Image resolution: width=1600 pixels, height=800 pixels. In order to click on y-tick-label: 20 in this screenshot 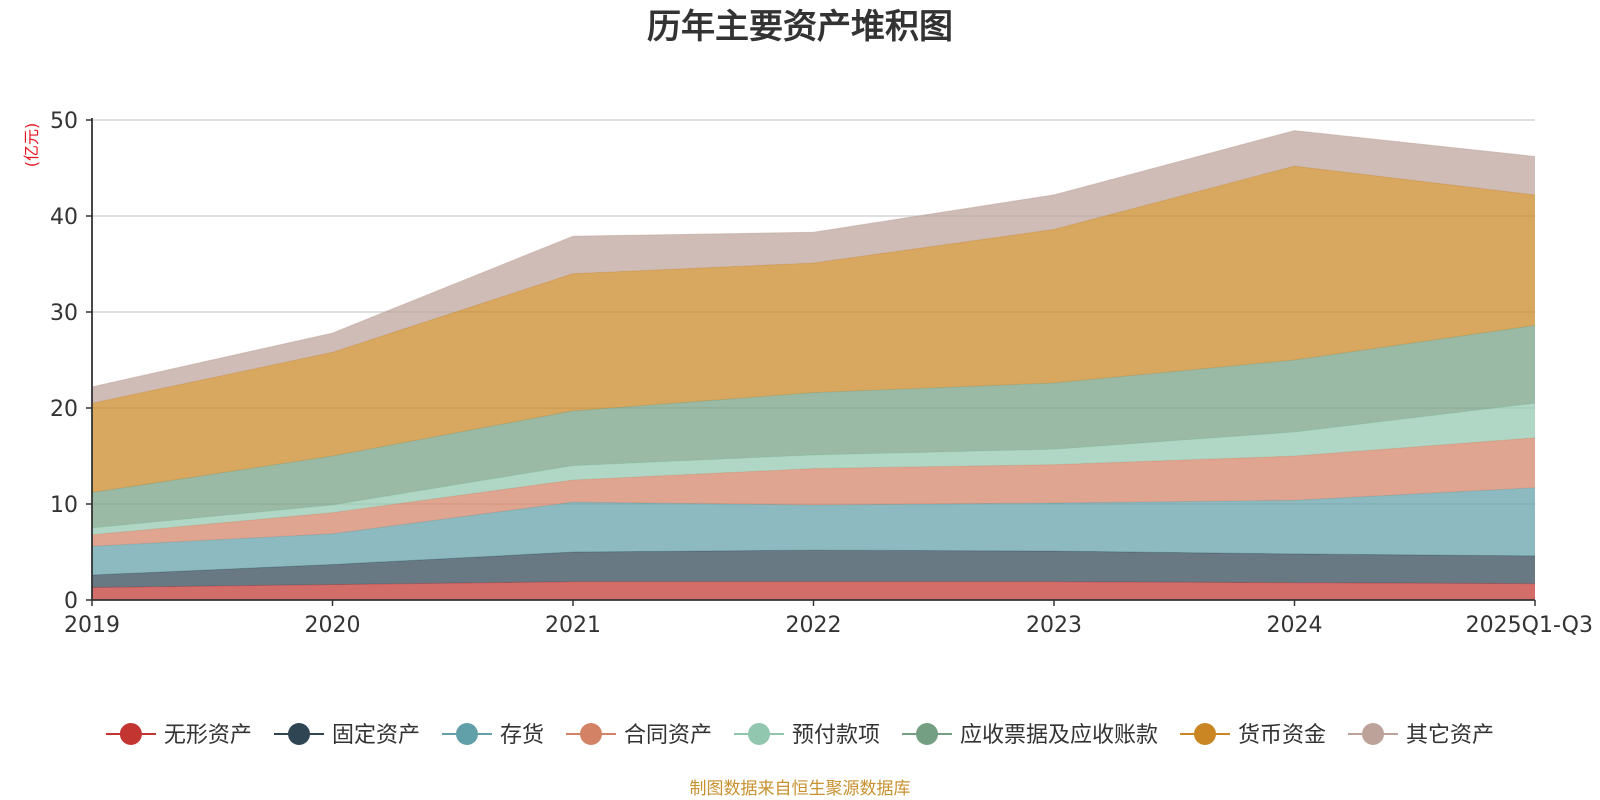, I will do `click(64, 409)`.